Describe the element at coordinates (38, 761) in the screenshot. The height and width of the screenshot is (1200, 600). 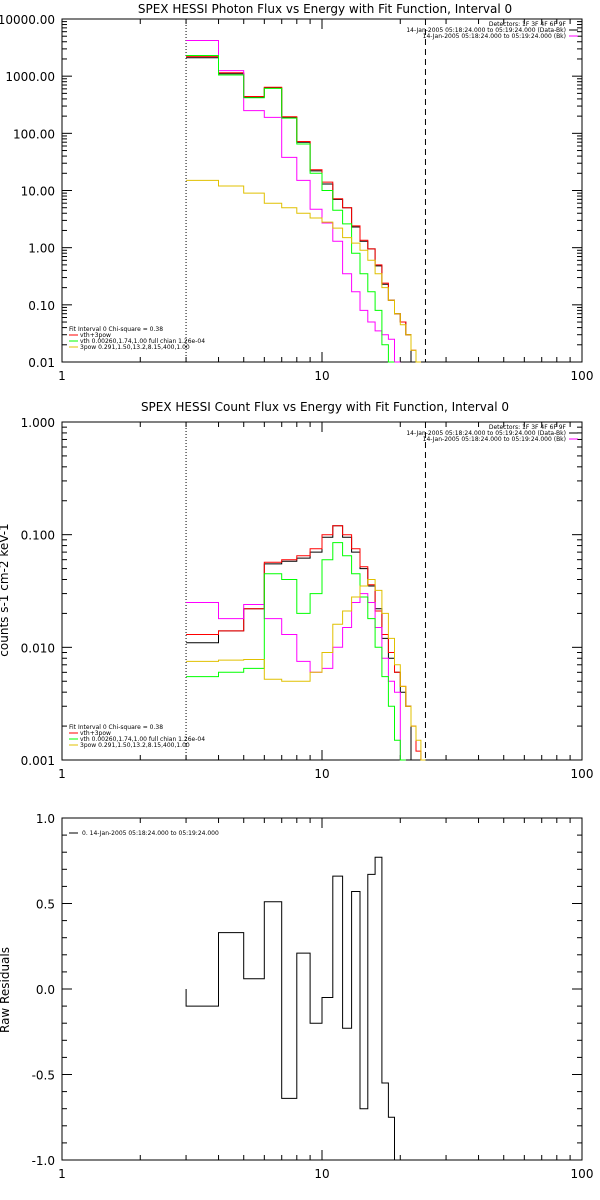
I see `y-tick-label: 0.001` at that location.